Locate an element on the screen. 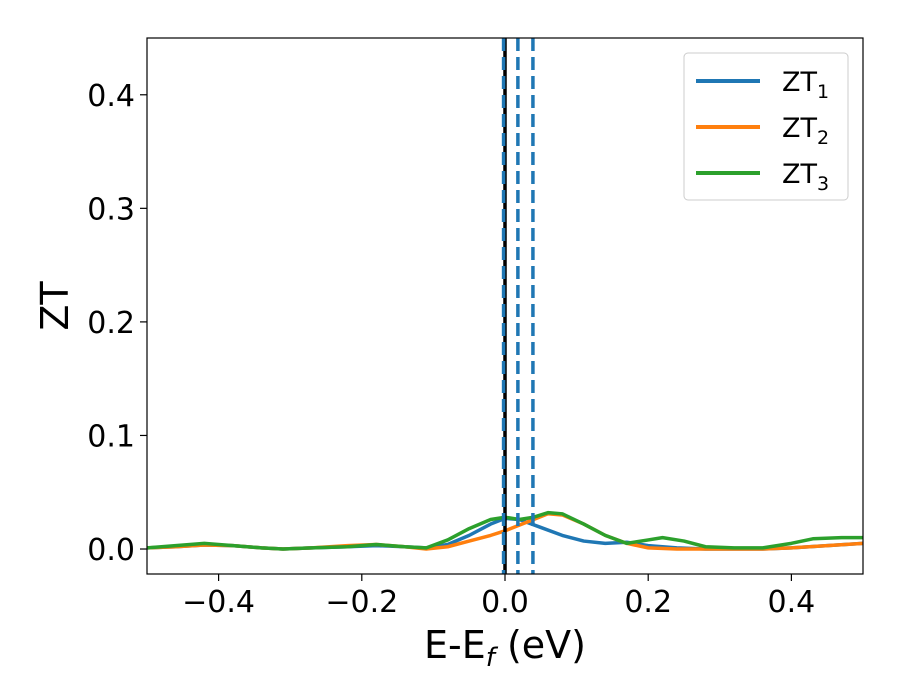  legend-label: ZT1 is located at coordinates (805, 85).